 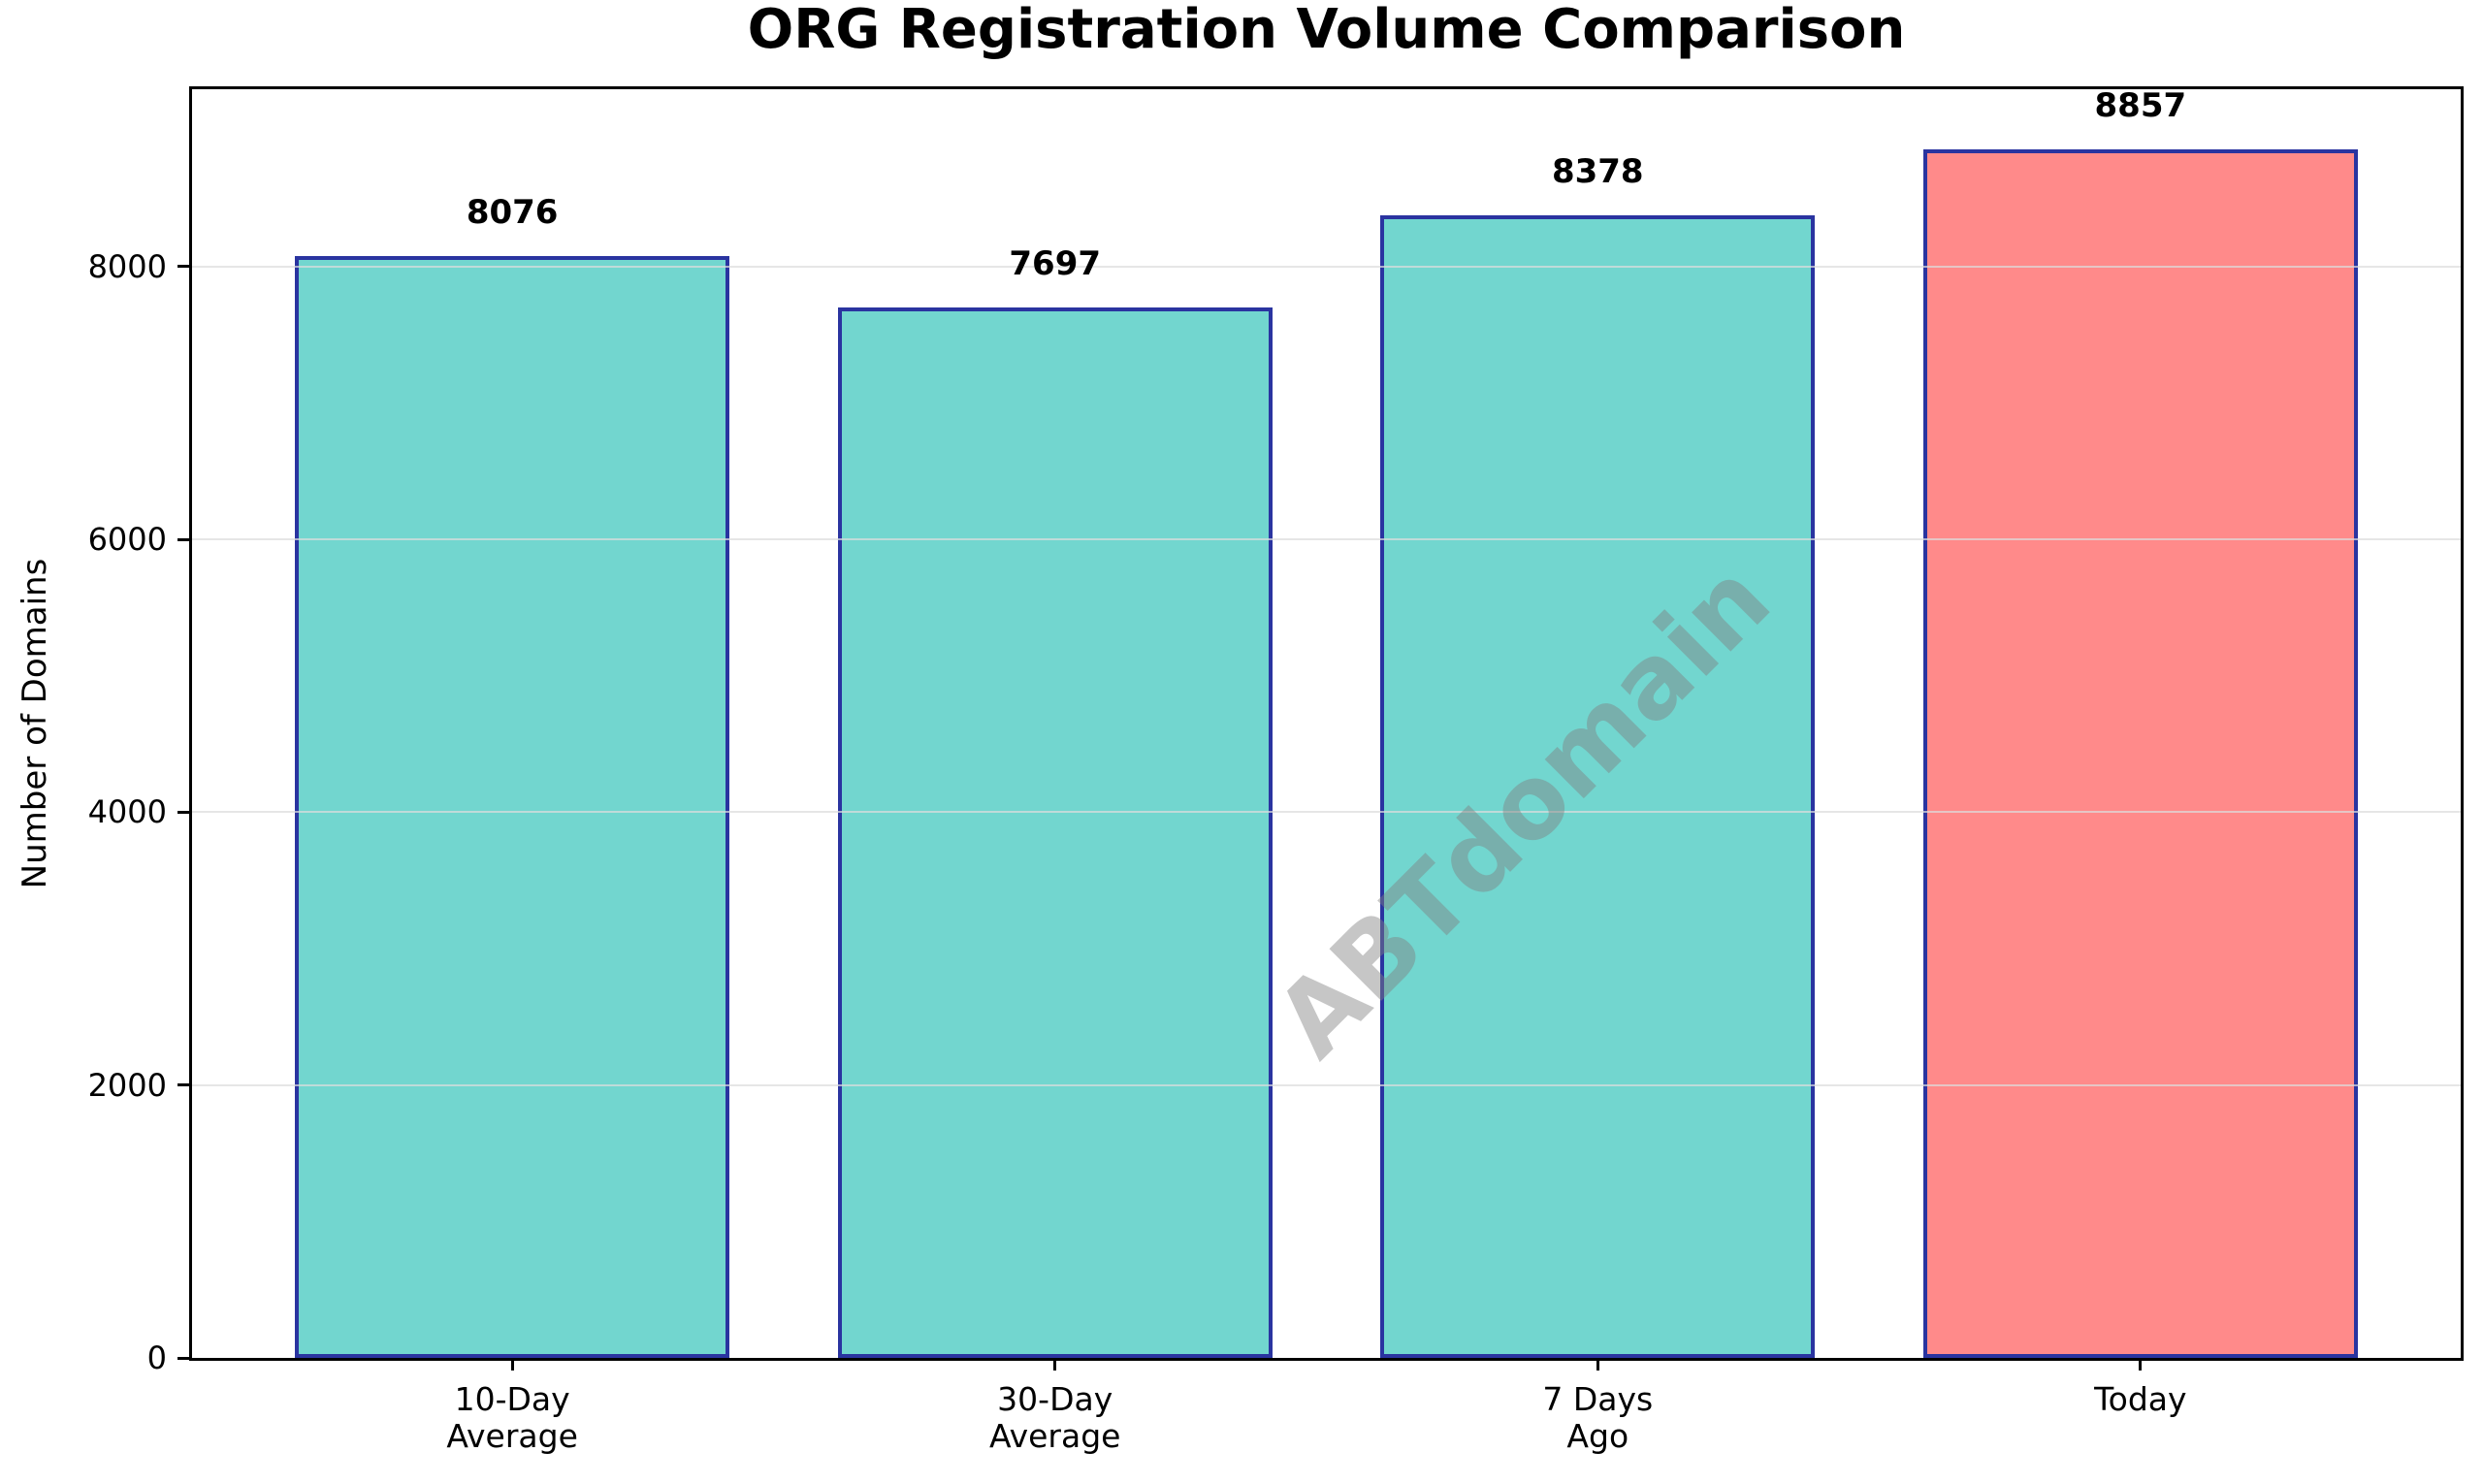 I want to click on y-tick-label-2000: 2000, so click(x=127, y=1085).